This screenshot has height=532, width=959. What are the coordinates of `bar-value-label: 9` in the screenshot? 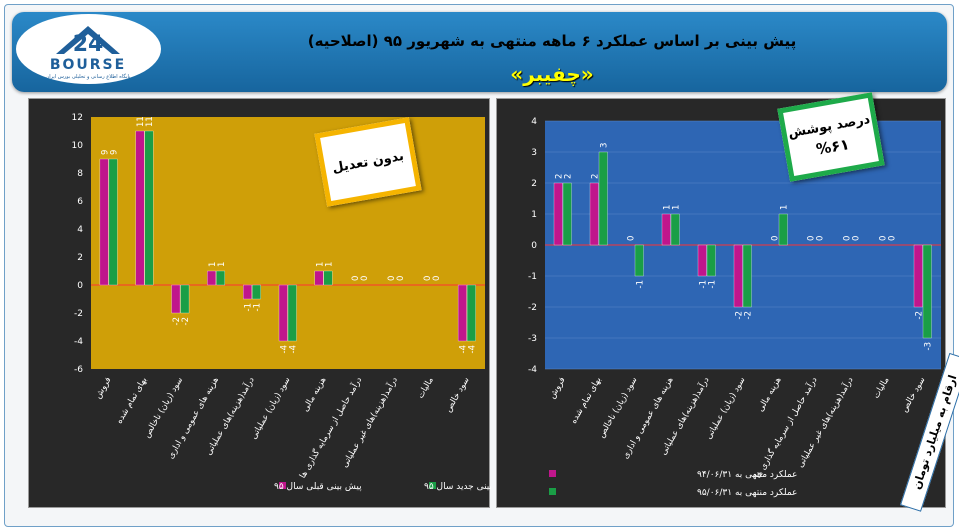 It's located at (105, 152).